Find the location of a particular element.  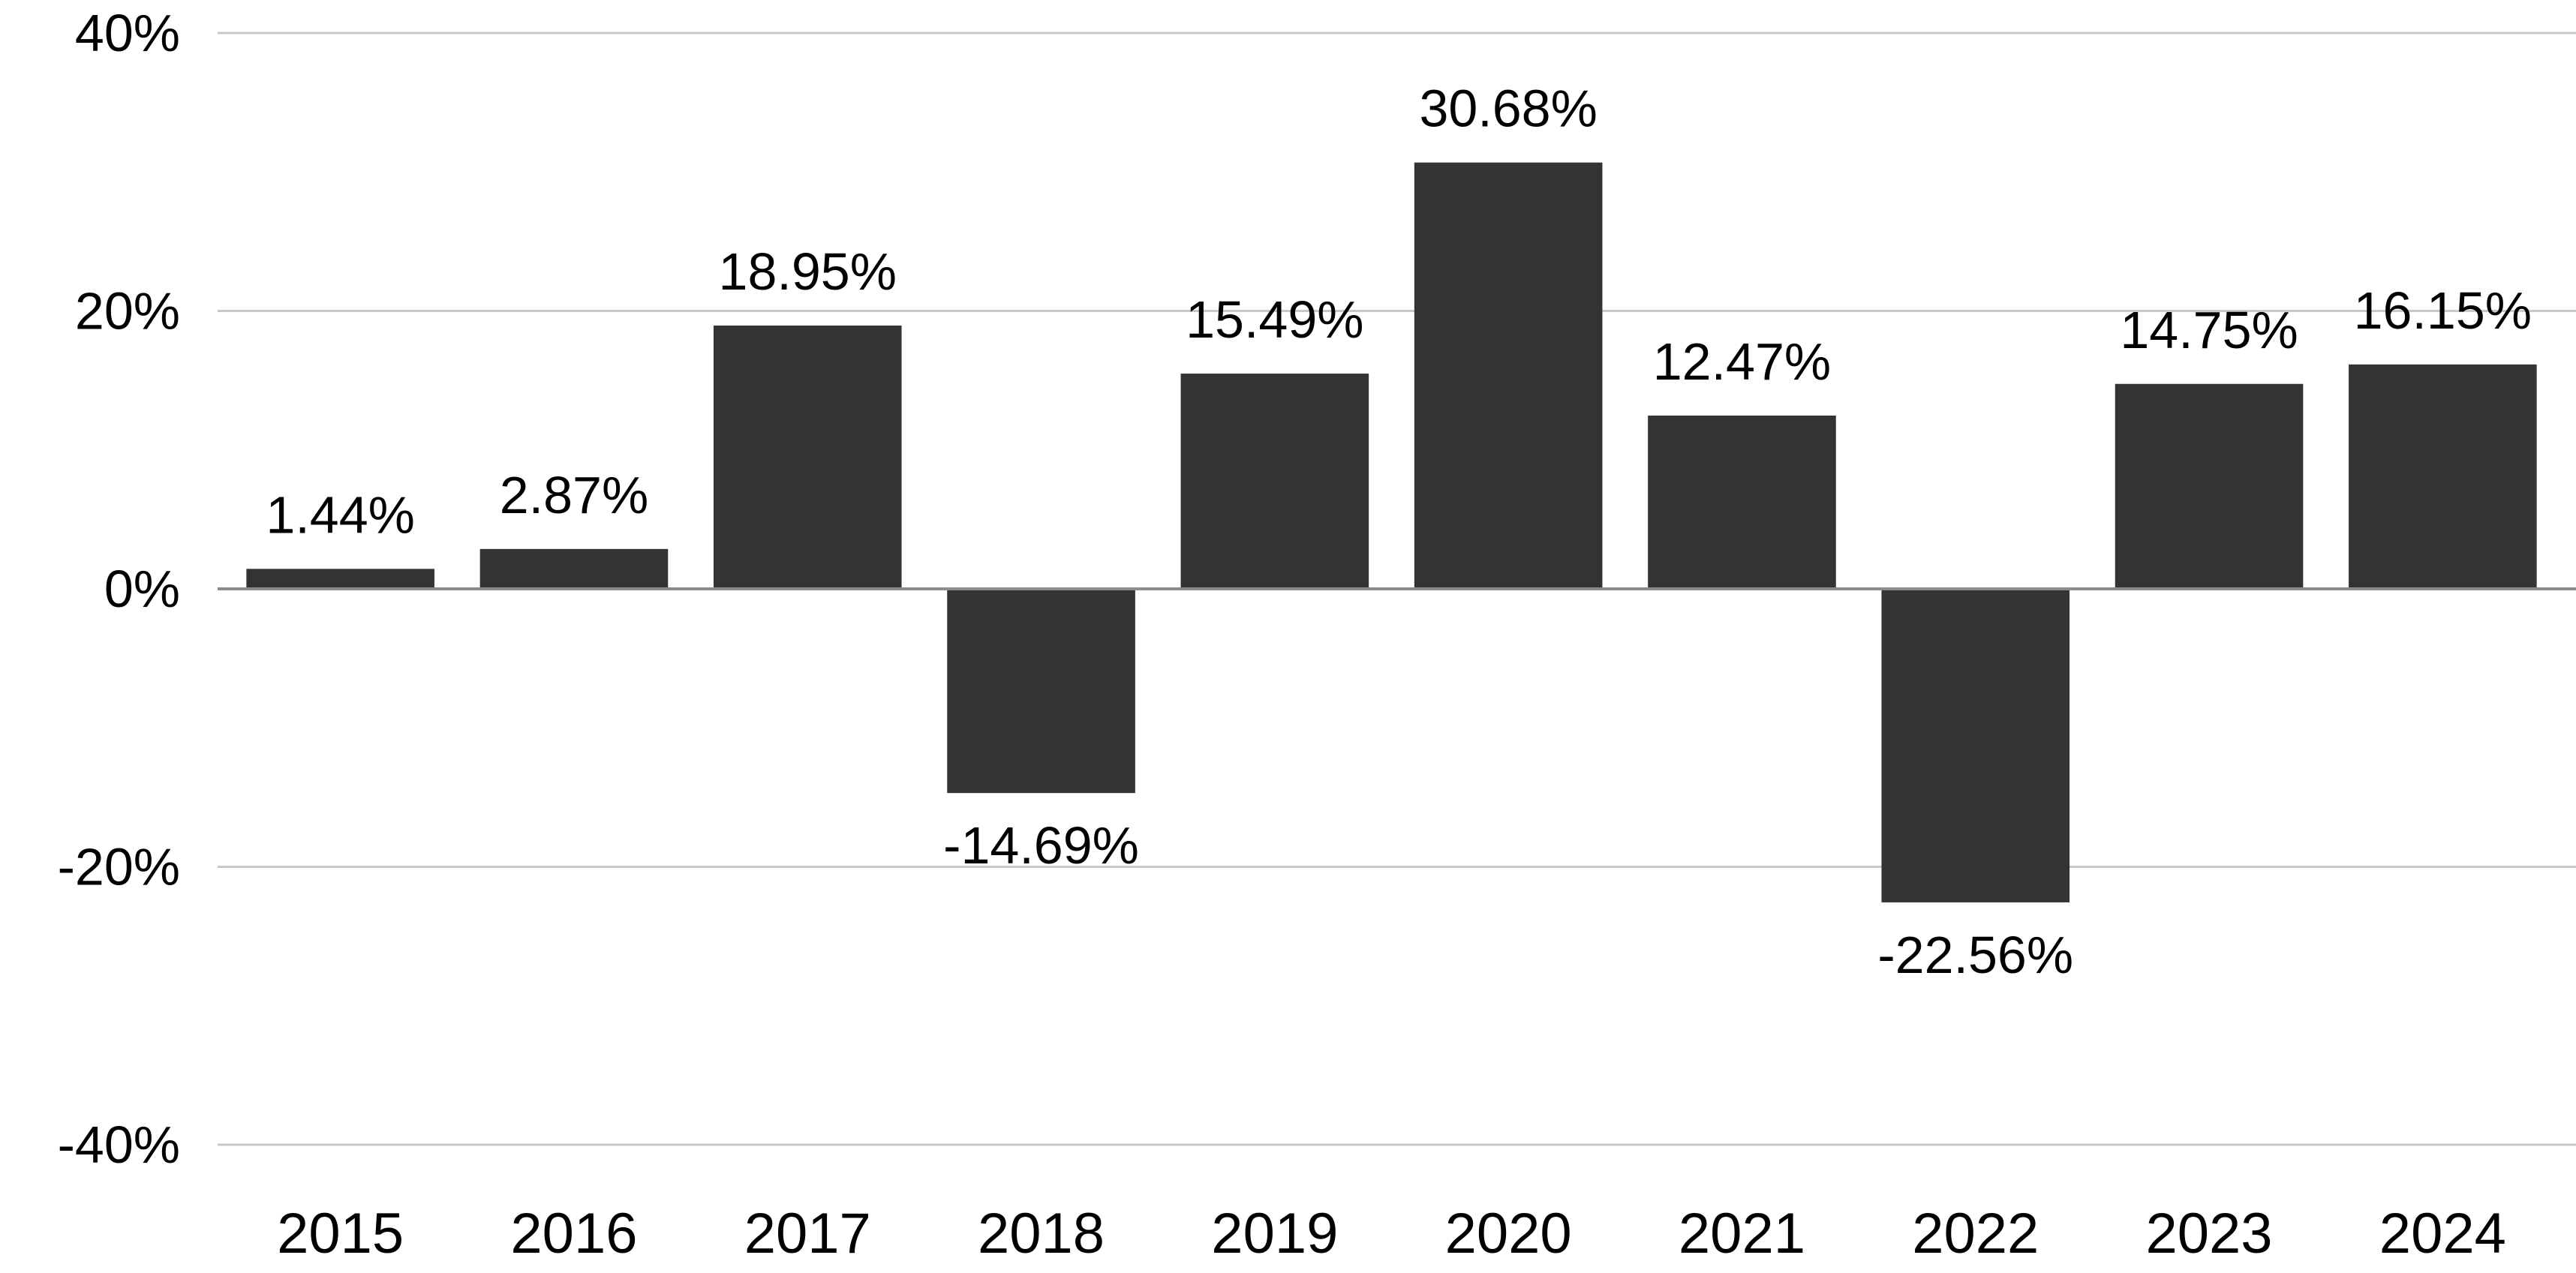

y-axis-tick-labels: 40% 20% 0% -20% -40% is located at coordinates (119, 589).